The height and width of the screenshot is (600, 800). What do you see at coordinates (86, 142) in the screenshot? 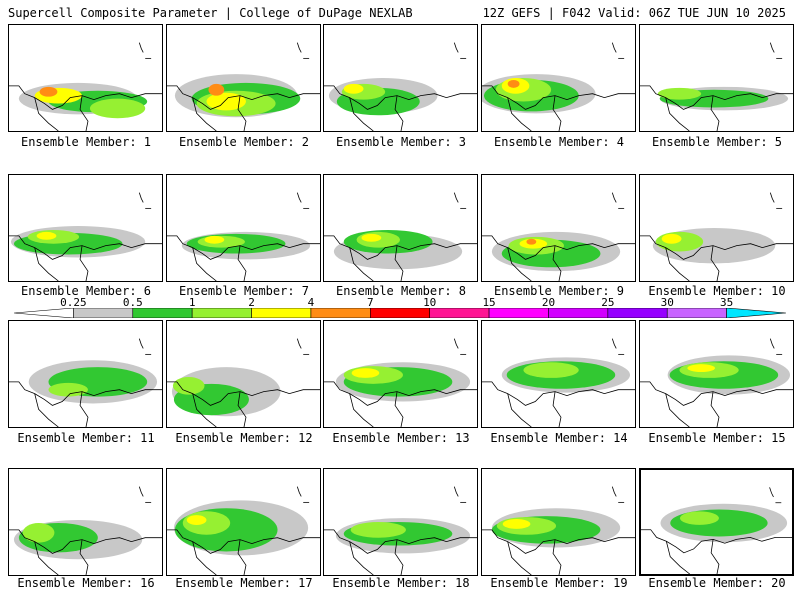
I see `ensemble-member-label: Ensemble Member: 1` at bounding box center [86, 142].